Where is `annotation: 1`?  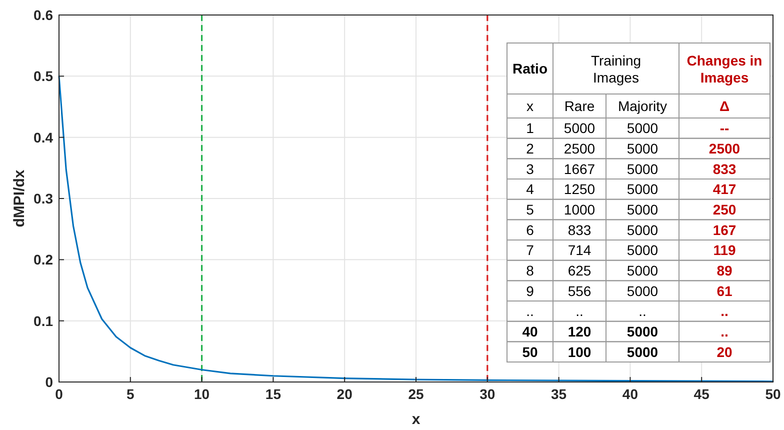
annotation: 1 is located at coordinates (530, 128).